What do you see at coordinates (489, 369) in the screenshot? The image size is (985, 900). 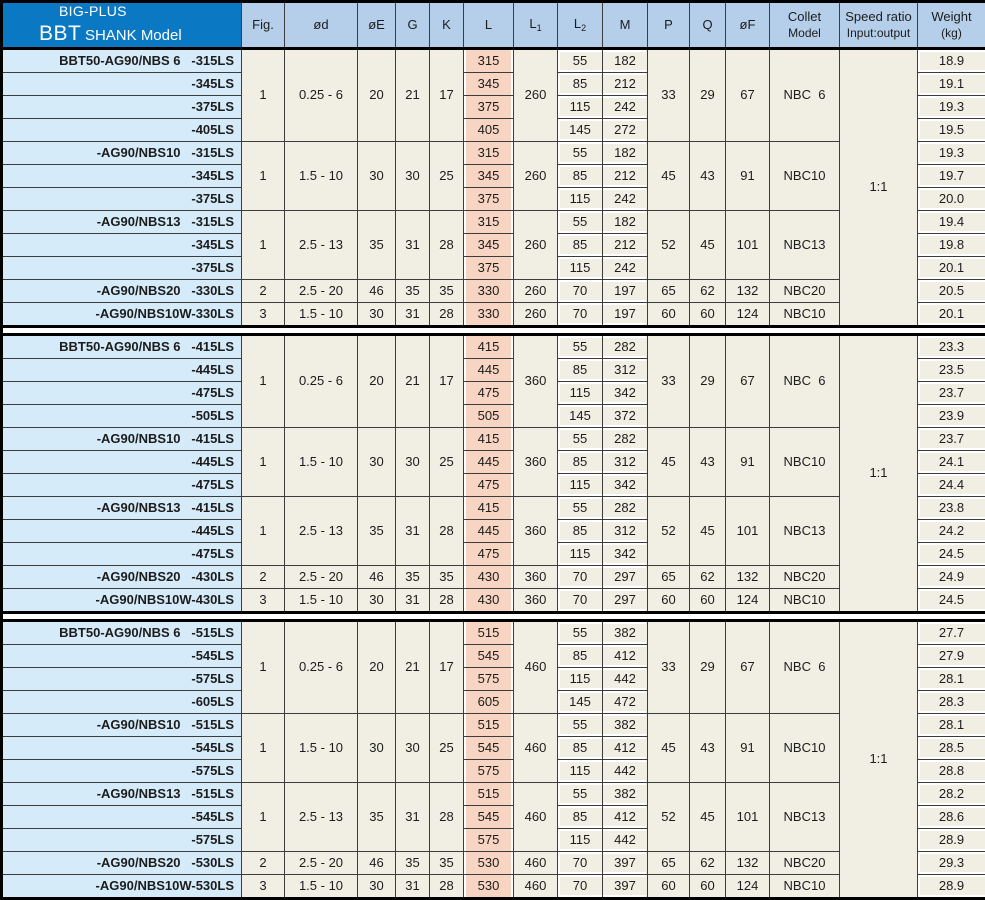 I see `l-cell: 445` at bounding box center [489, 369].